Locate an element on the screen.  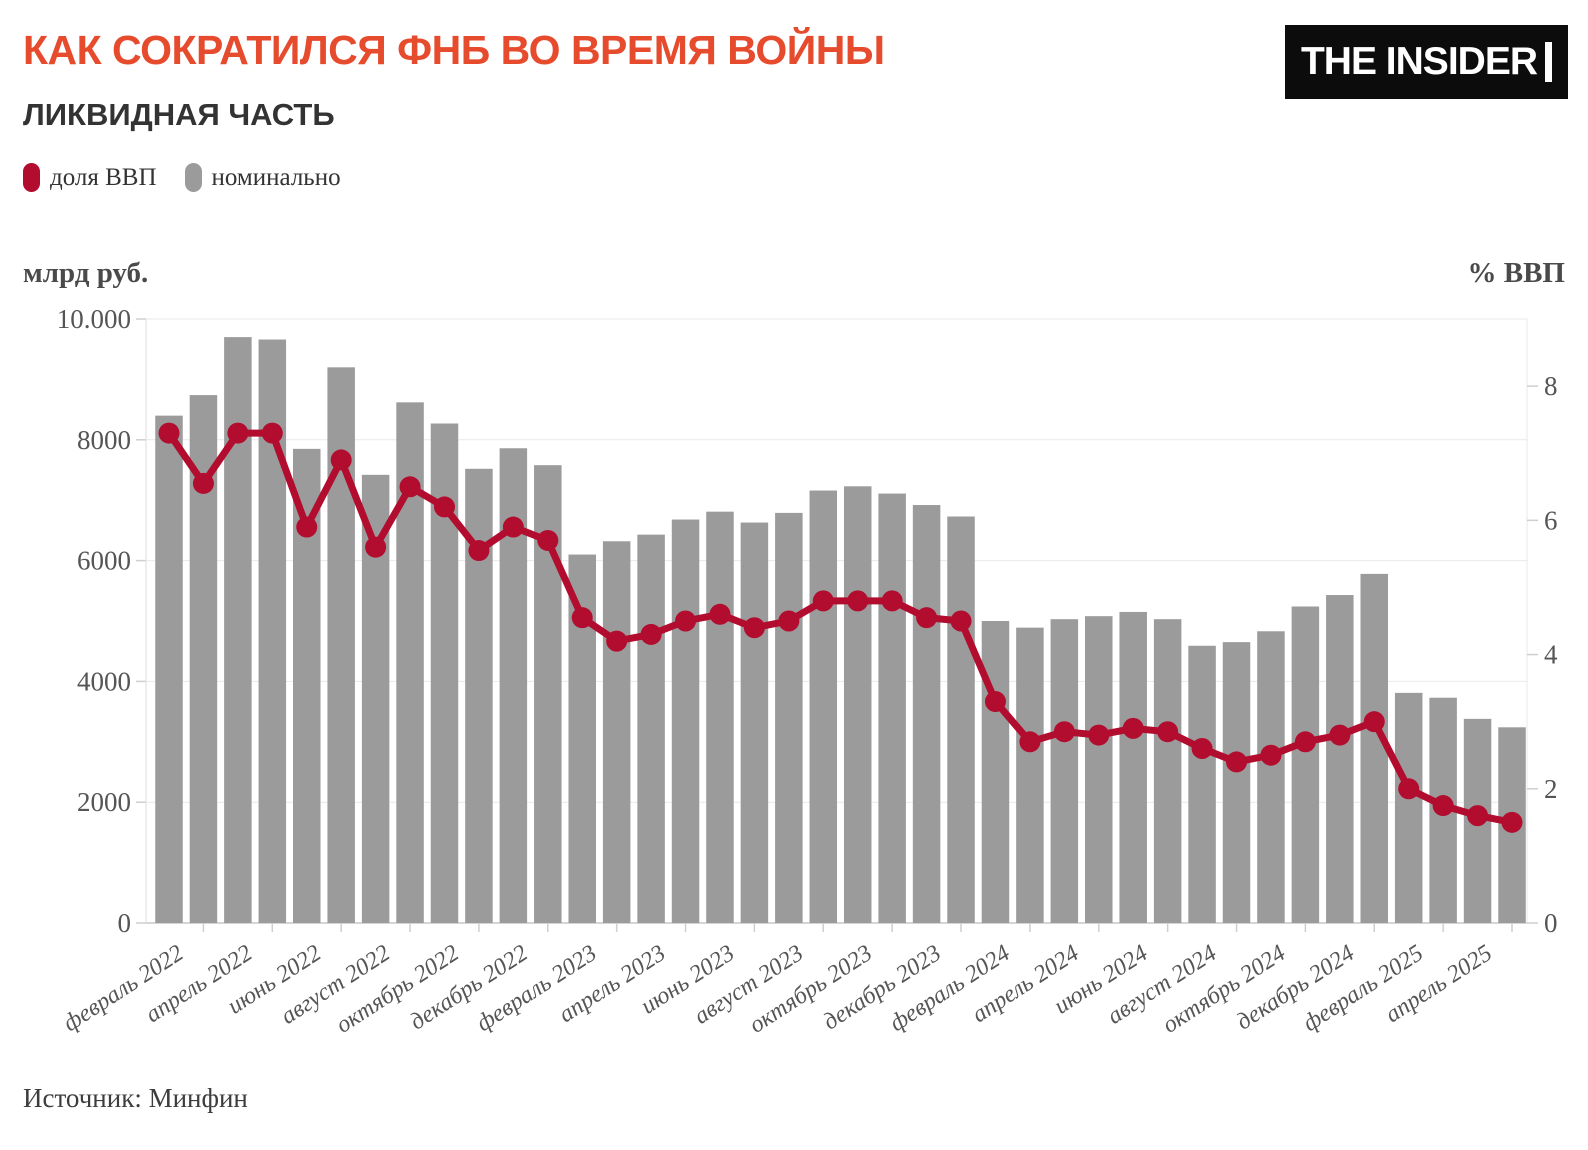
bar-январь 2025 is located at coordinates (1374, 748).